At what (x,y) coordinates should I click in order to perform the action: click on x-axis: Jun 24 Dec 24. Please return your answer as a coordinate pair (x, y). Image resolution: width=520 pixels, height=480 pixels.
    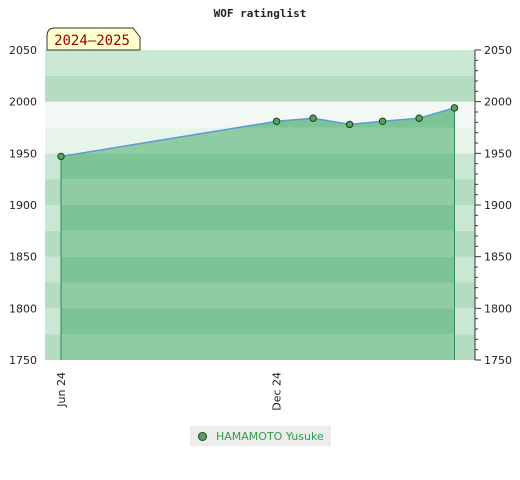
    Looking at the image, I should click on (169, 391).